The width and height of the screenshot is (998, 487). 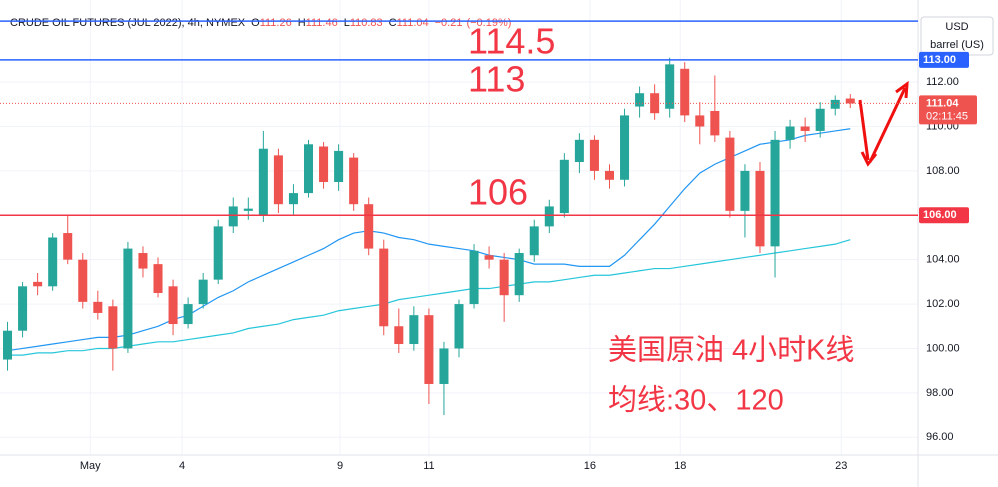 I want to click on unit: barrel (US), so click(x=957, y=45).